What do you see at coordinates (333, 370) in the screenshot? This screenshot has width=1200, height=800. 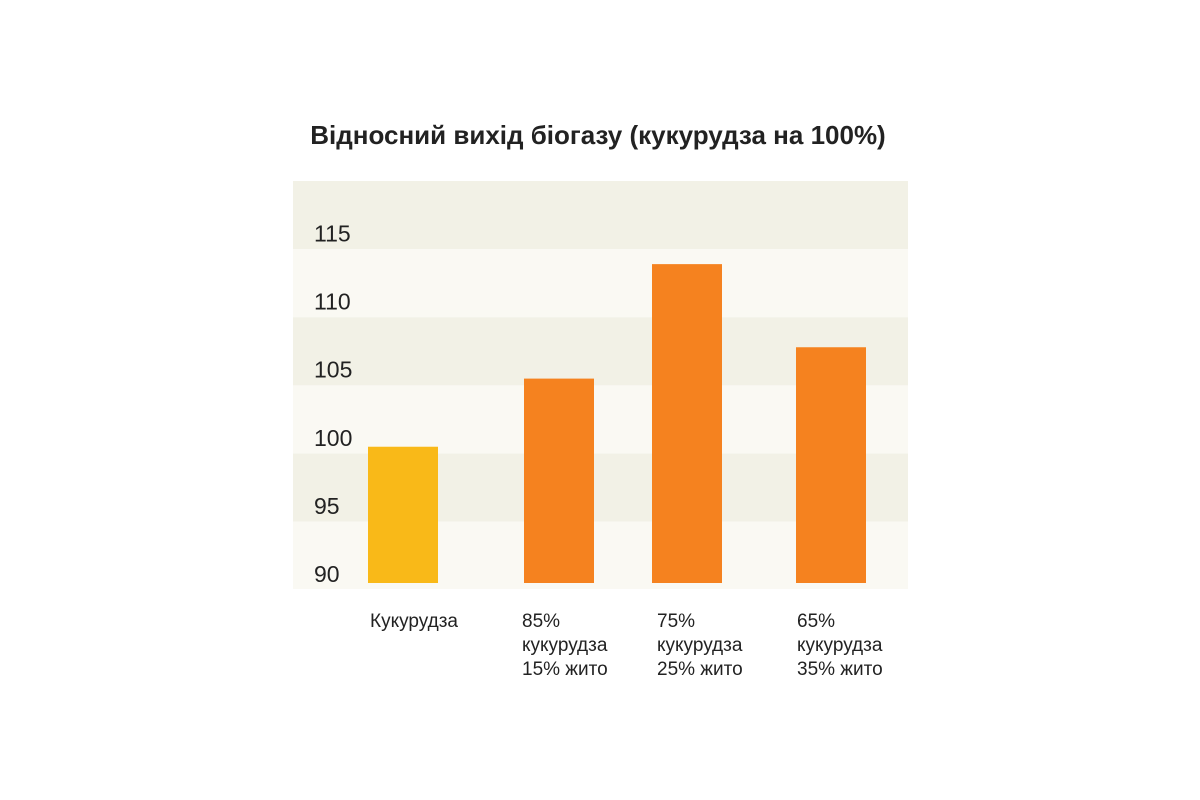 I see `y-tick-label: 105` at bounding box center [333, 370].